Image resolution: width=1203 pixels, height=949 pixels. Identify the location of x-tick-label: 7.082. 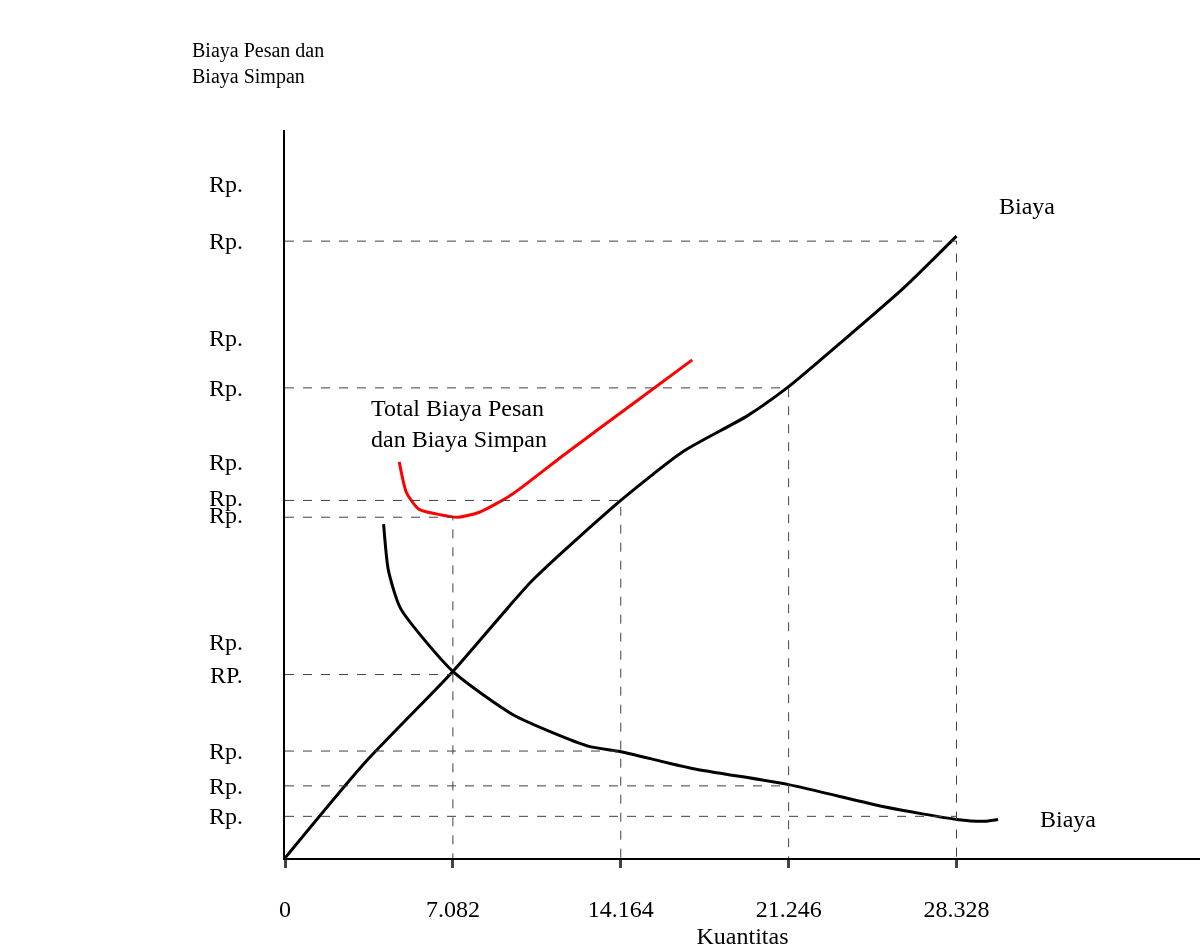
(452, 908).